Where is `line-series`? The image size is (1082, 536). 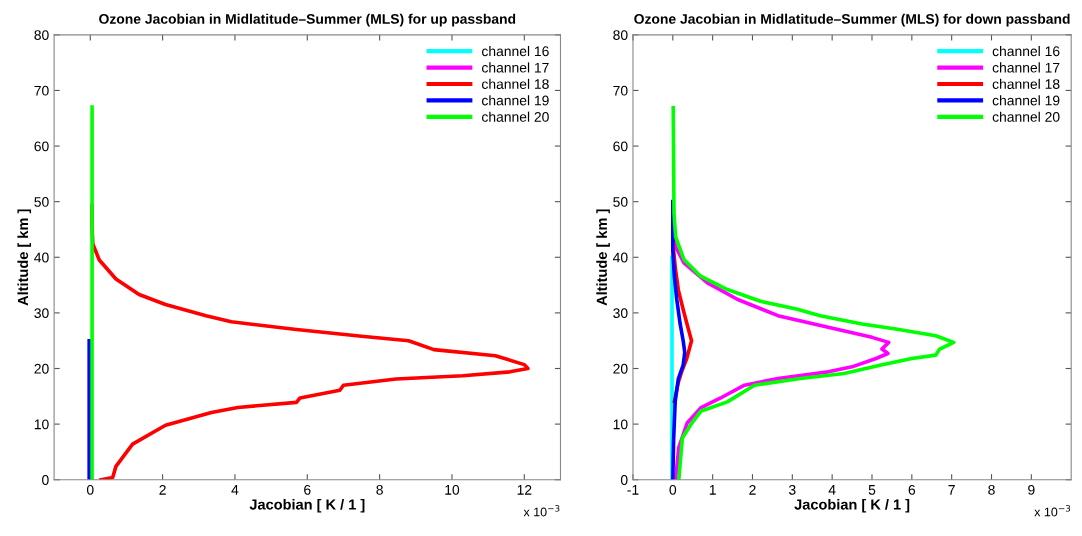 line-series is located at coordinates (679, 339).